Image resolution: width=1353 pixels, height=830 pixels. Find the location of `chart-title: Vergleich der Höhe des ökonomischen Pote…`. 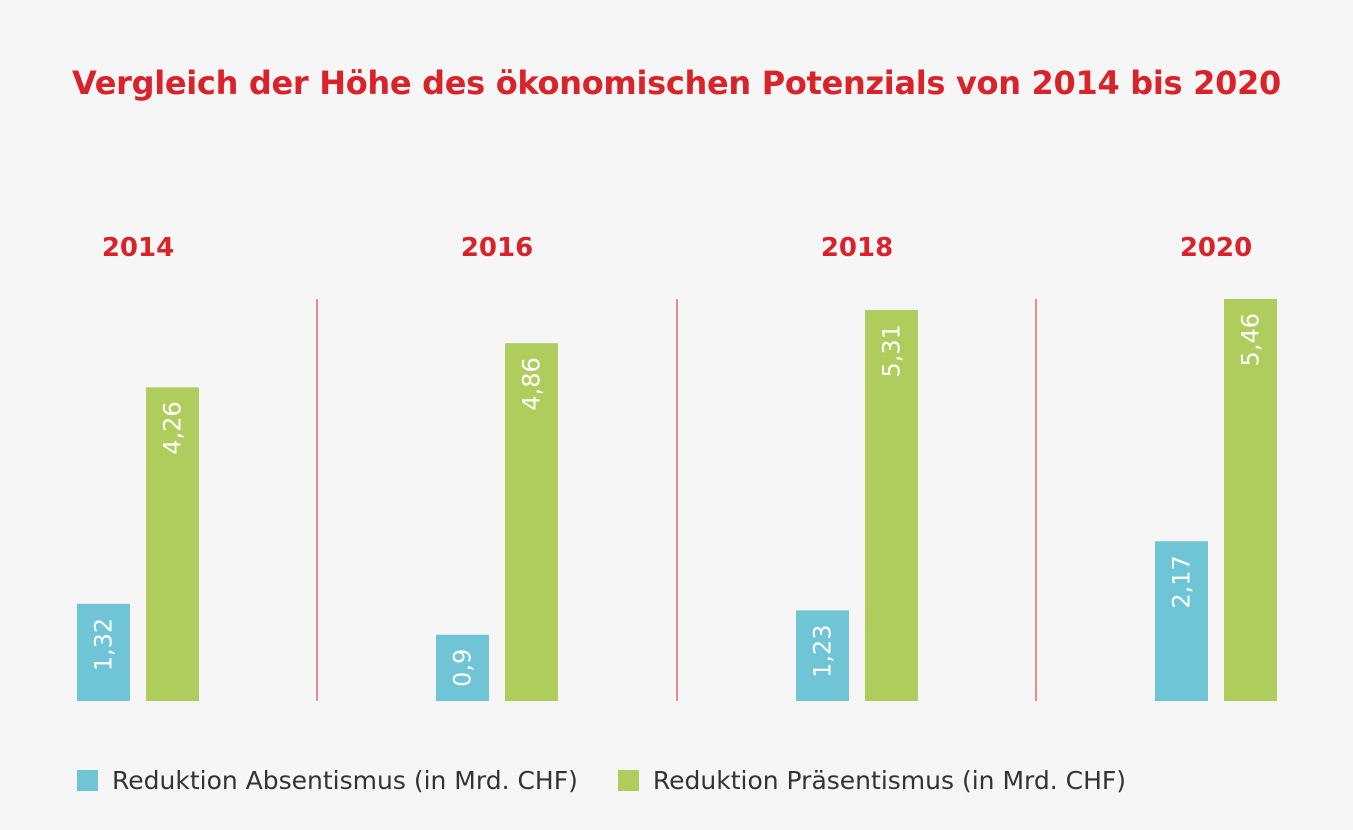

chart-title: Vergleich der Höhe des ökonomischen Pote… is located at coordinates (676, 83).